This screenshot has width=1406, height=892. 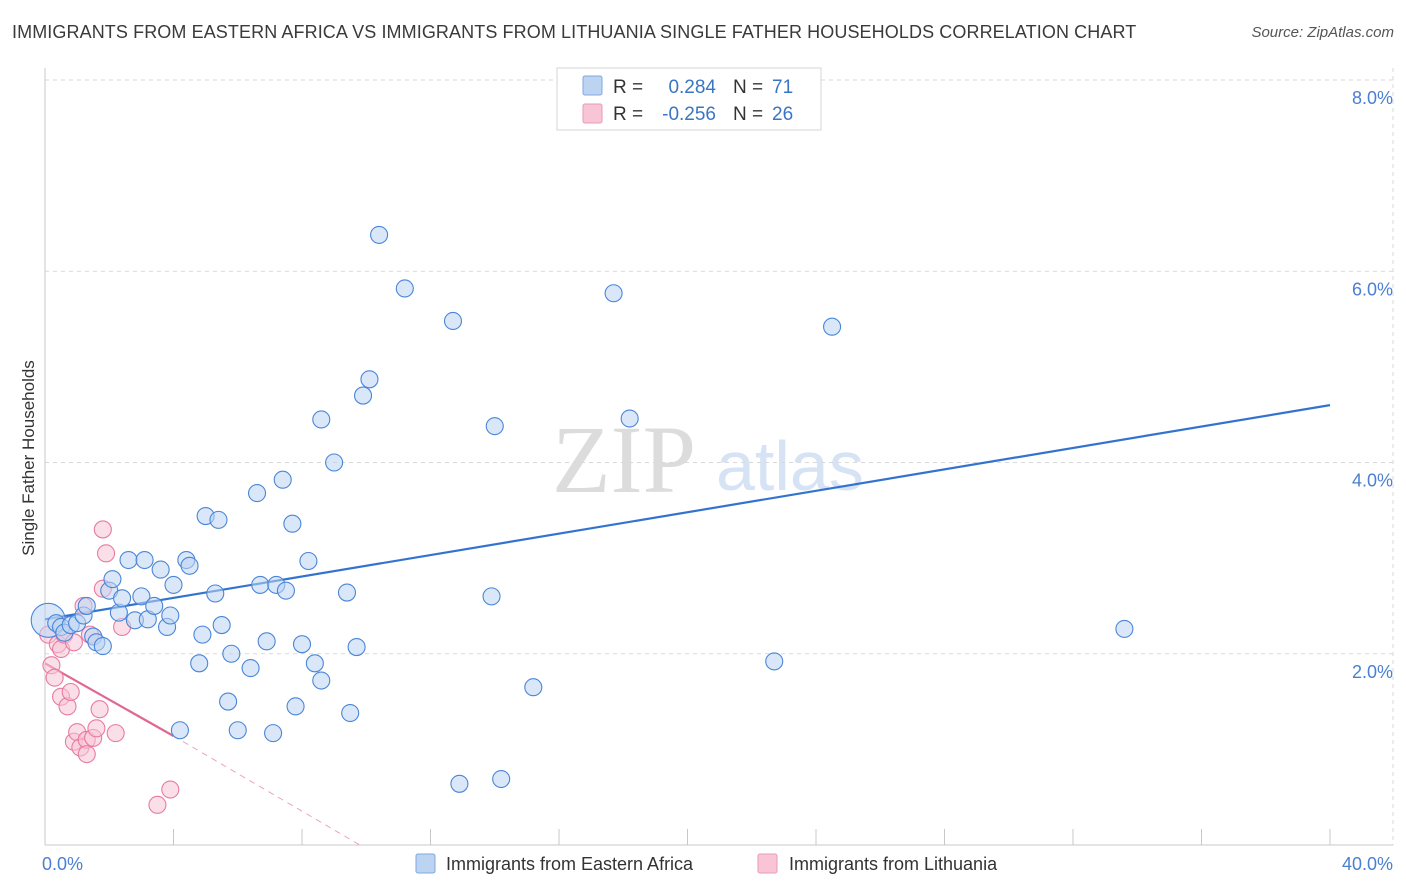 I want to click on correlation-legend: R = 0.284 N = 71 R = -0.256 N = 26, so click(x=689, y=99).